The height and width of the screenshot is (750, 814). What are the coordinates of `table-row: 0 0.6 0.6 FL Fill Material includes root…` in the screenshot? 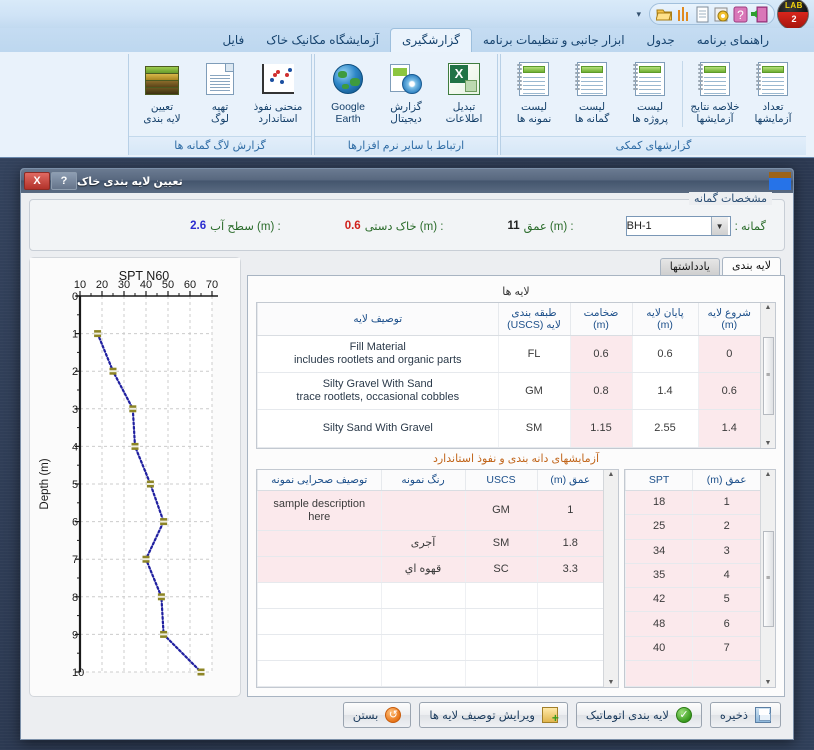 It's located at (508, 354).